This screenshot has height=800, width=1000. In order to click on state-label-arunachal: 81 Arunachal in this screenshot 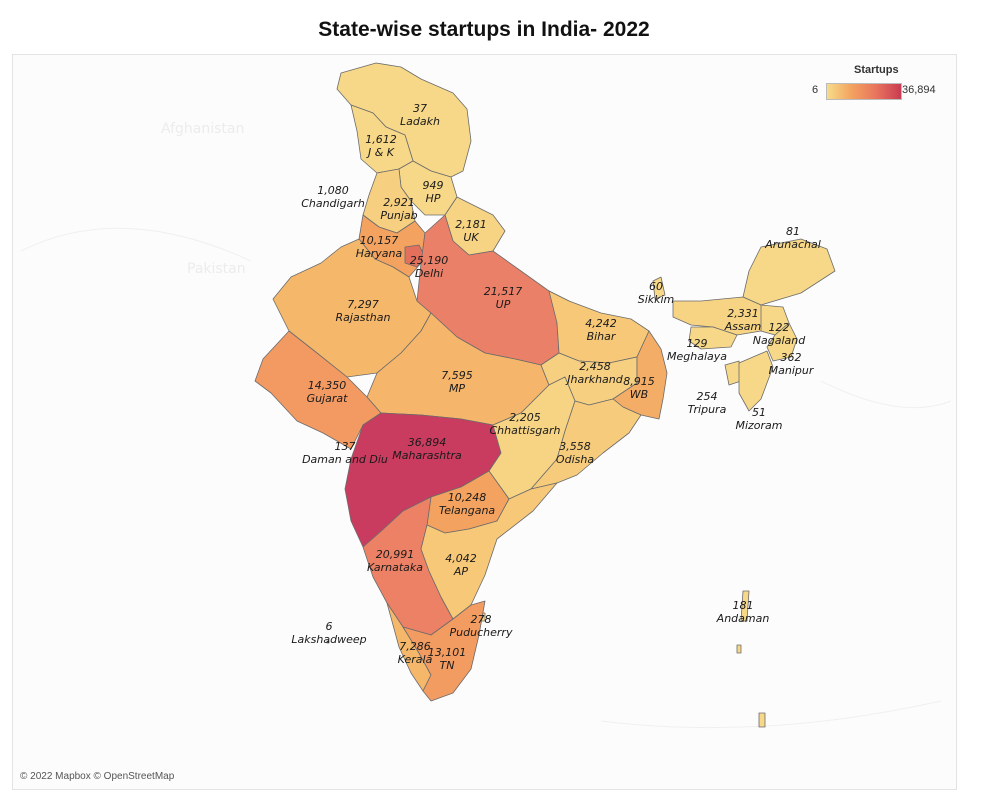, I will do `click(792, 238)`.